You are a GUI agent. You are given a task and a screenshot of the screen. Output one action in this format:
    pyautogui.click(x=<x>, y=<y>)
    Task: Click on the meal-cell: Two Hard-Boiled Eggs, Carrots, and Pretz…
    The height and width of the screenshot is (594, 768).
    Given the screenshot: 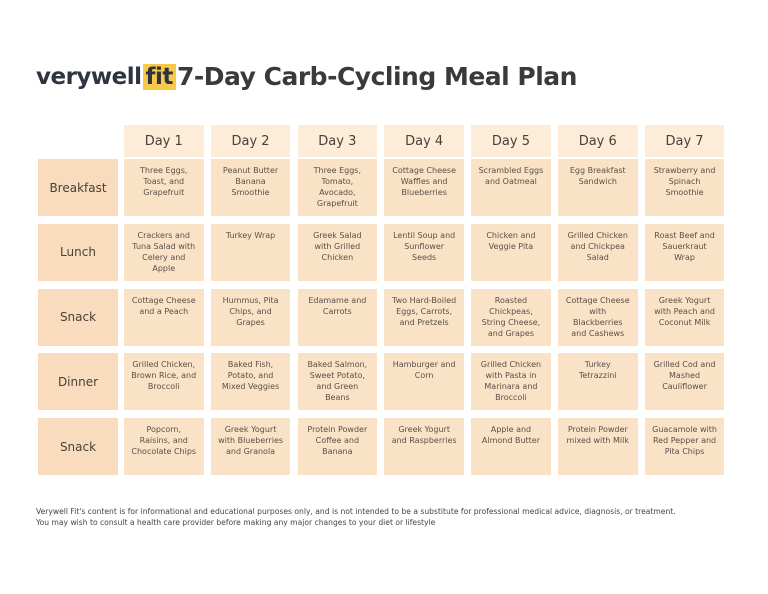 What is the action you would take?
    pyautogui.click(x=424, y=317)
    